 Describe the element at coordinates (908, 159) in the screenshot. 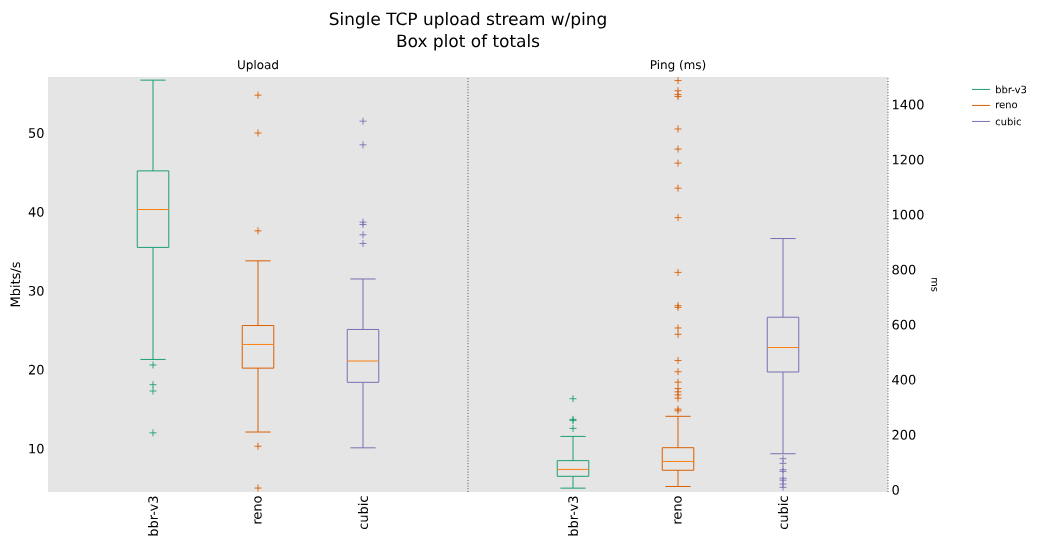

I see `y-tick-label: 1200` at that location.